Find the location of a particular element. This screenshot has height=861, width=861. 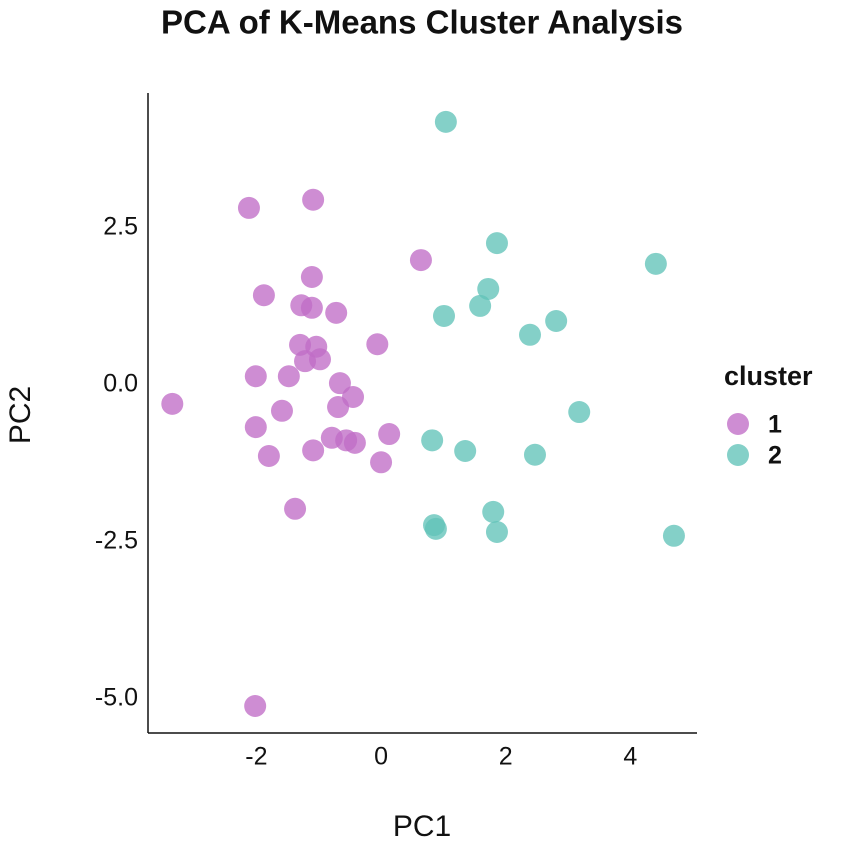

legend-label: 2 is located at coordinates (775, 456).